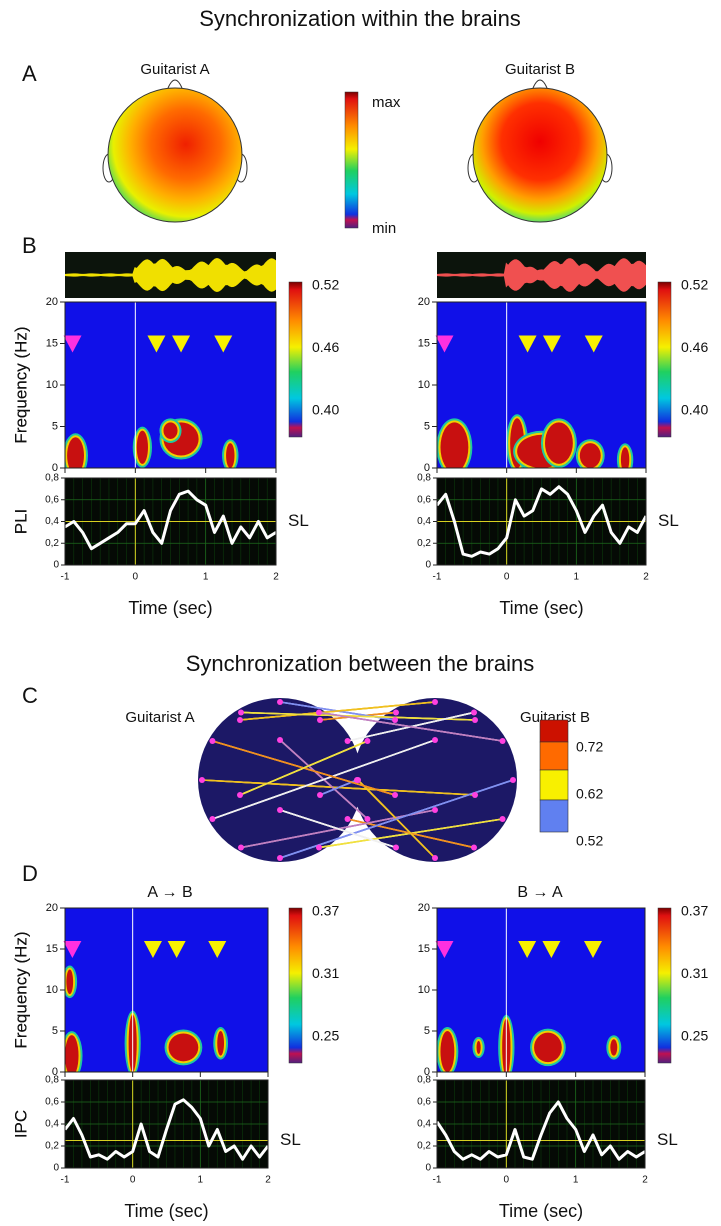 The width and height of the screenshot is (721, 1226). What do you see at coordinates (52, 1080) in the screenshot?
I see `y-tick-label: 0,8` at bounding box center [52, 1080].